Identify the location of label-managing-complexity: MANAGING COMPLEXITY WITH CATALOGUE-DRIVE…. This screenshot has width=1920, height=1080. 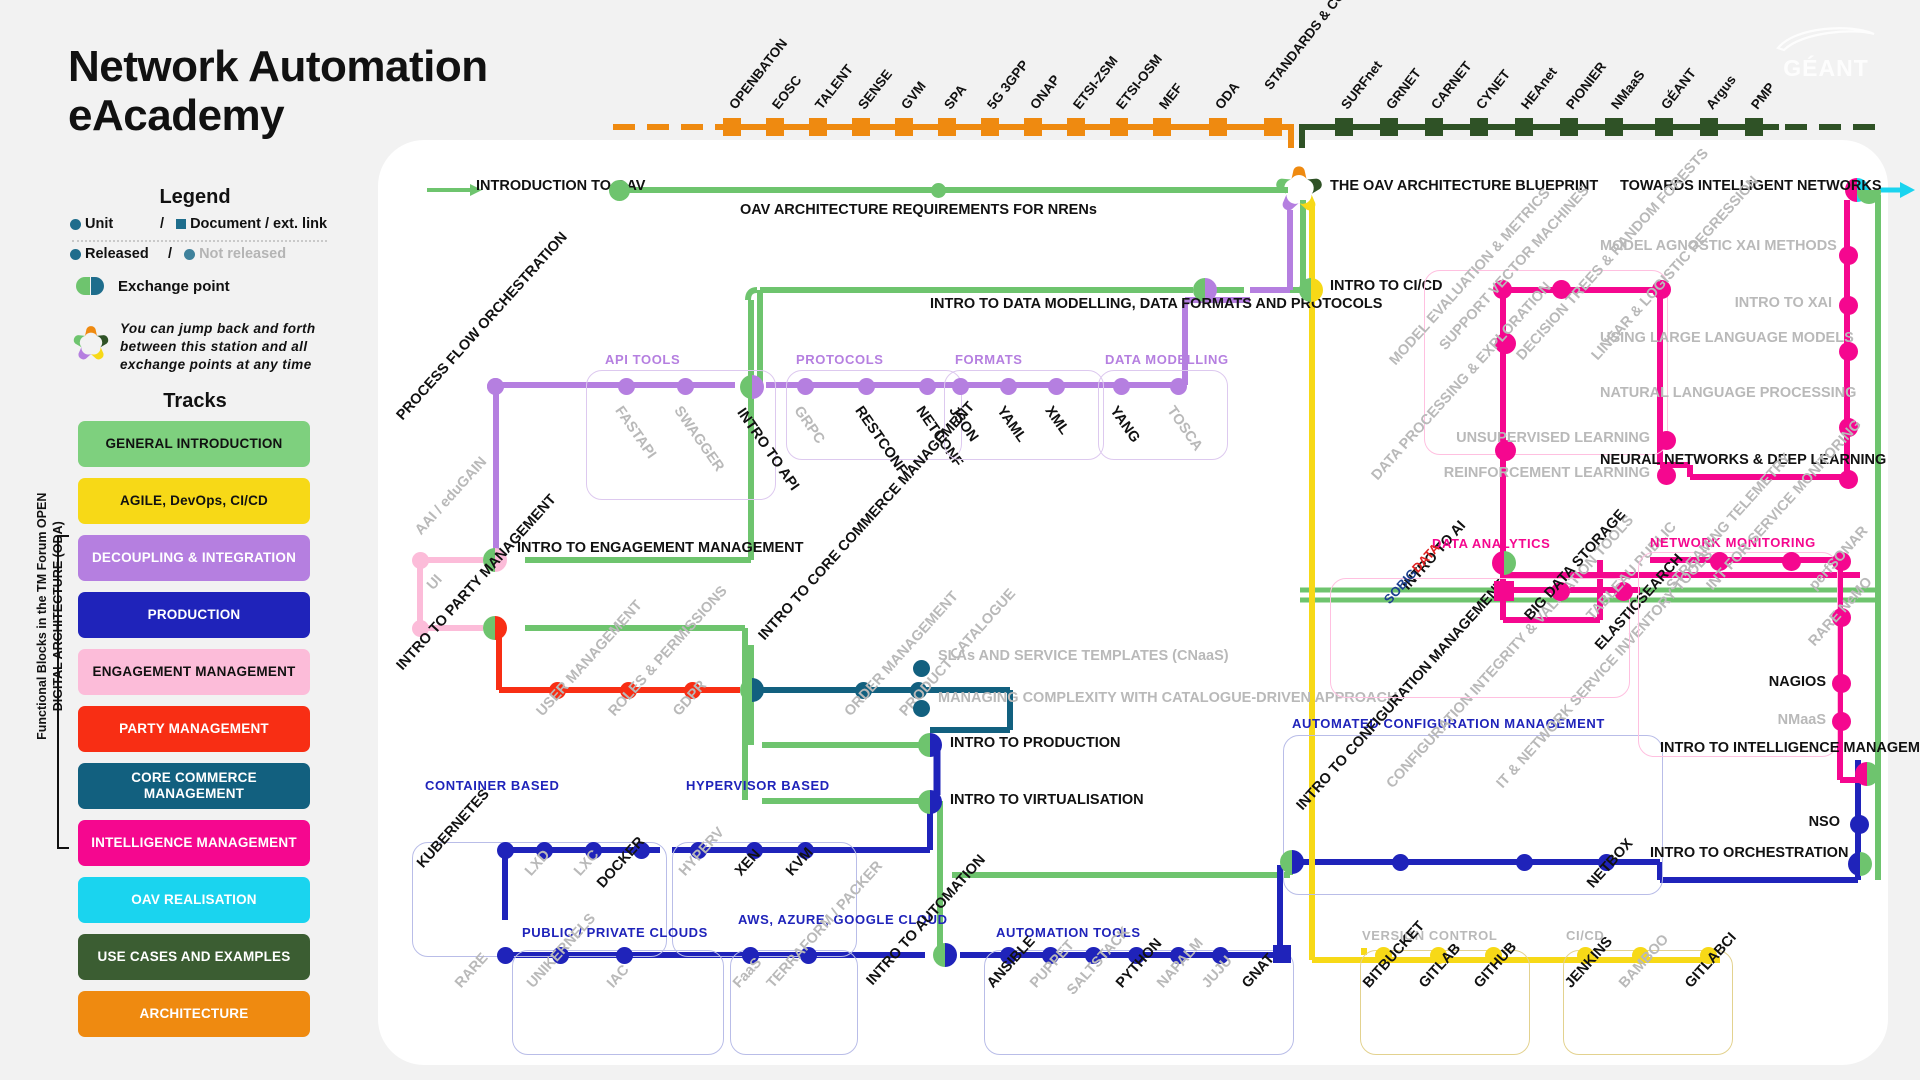
(1167, 698).